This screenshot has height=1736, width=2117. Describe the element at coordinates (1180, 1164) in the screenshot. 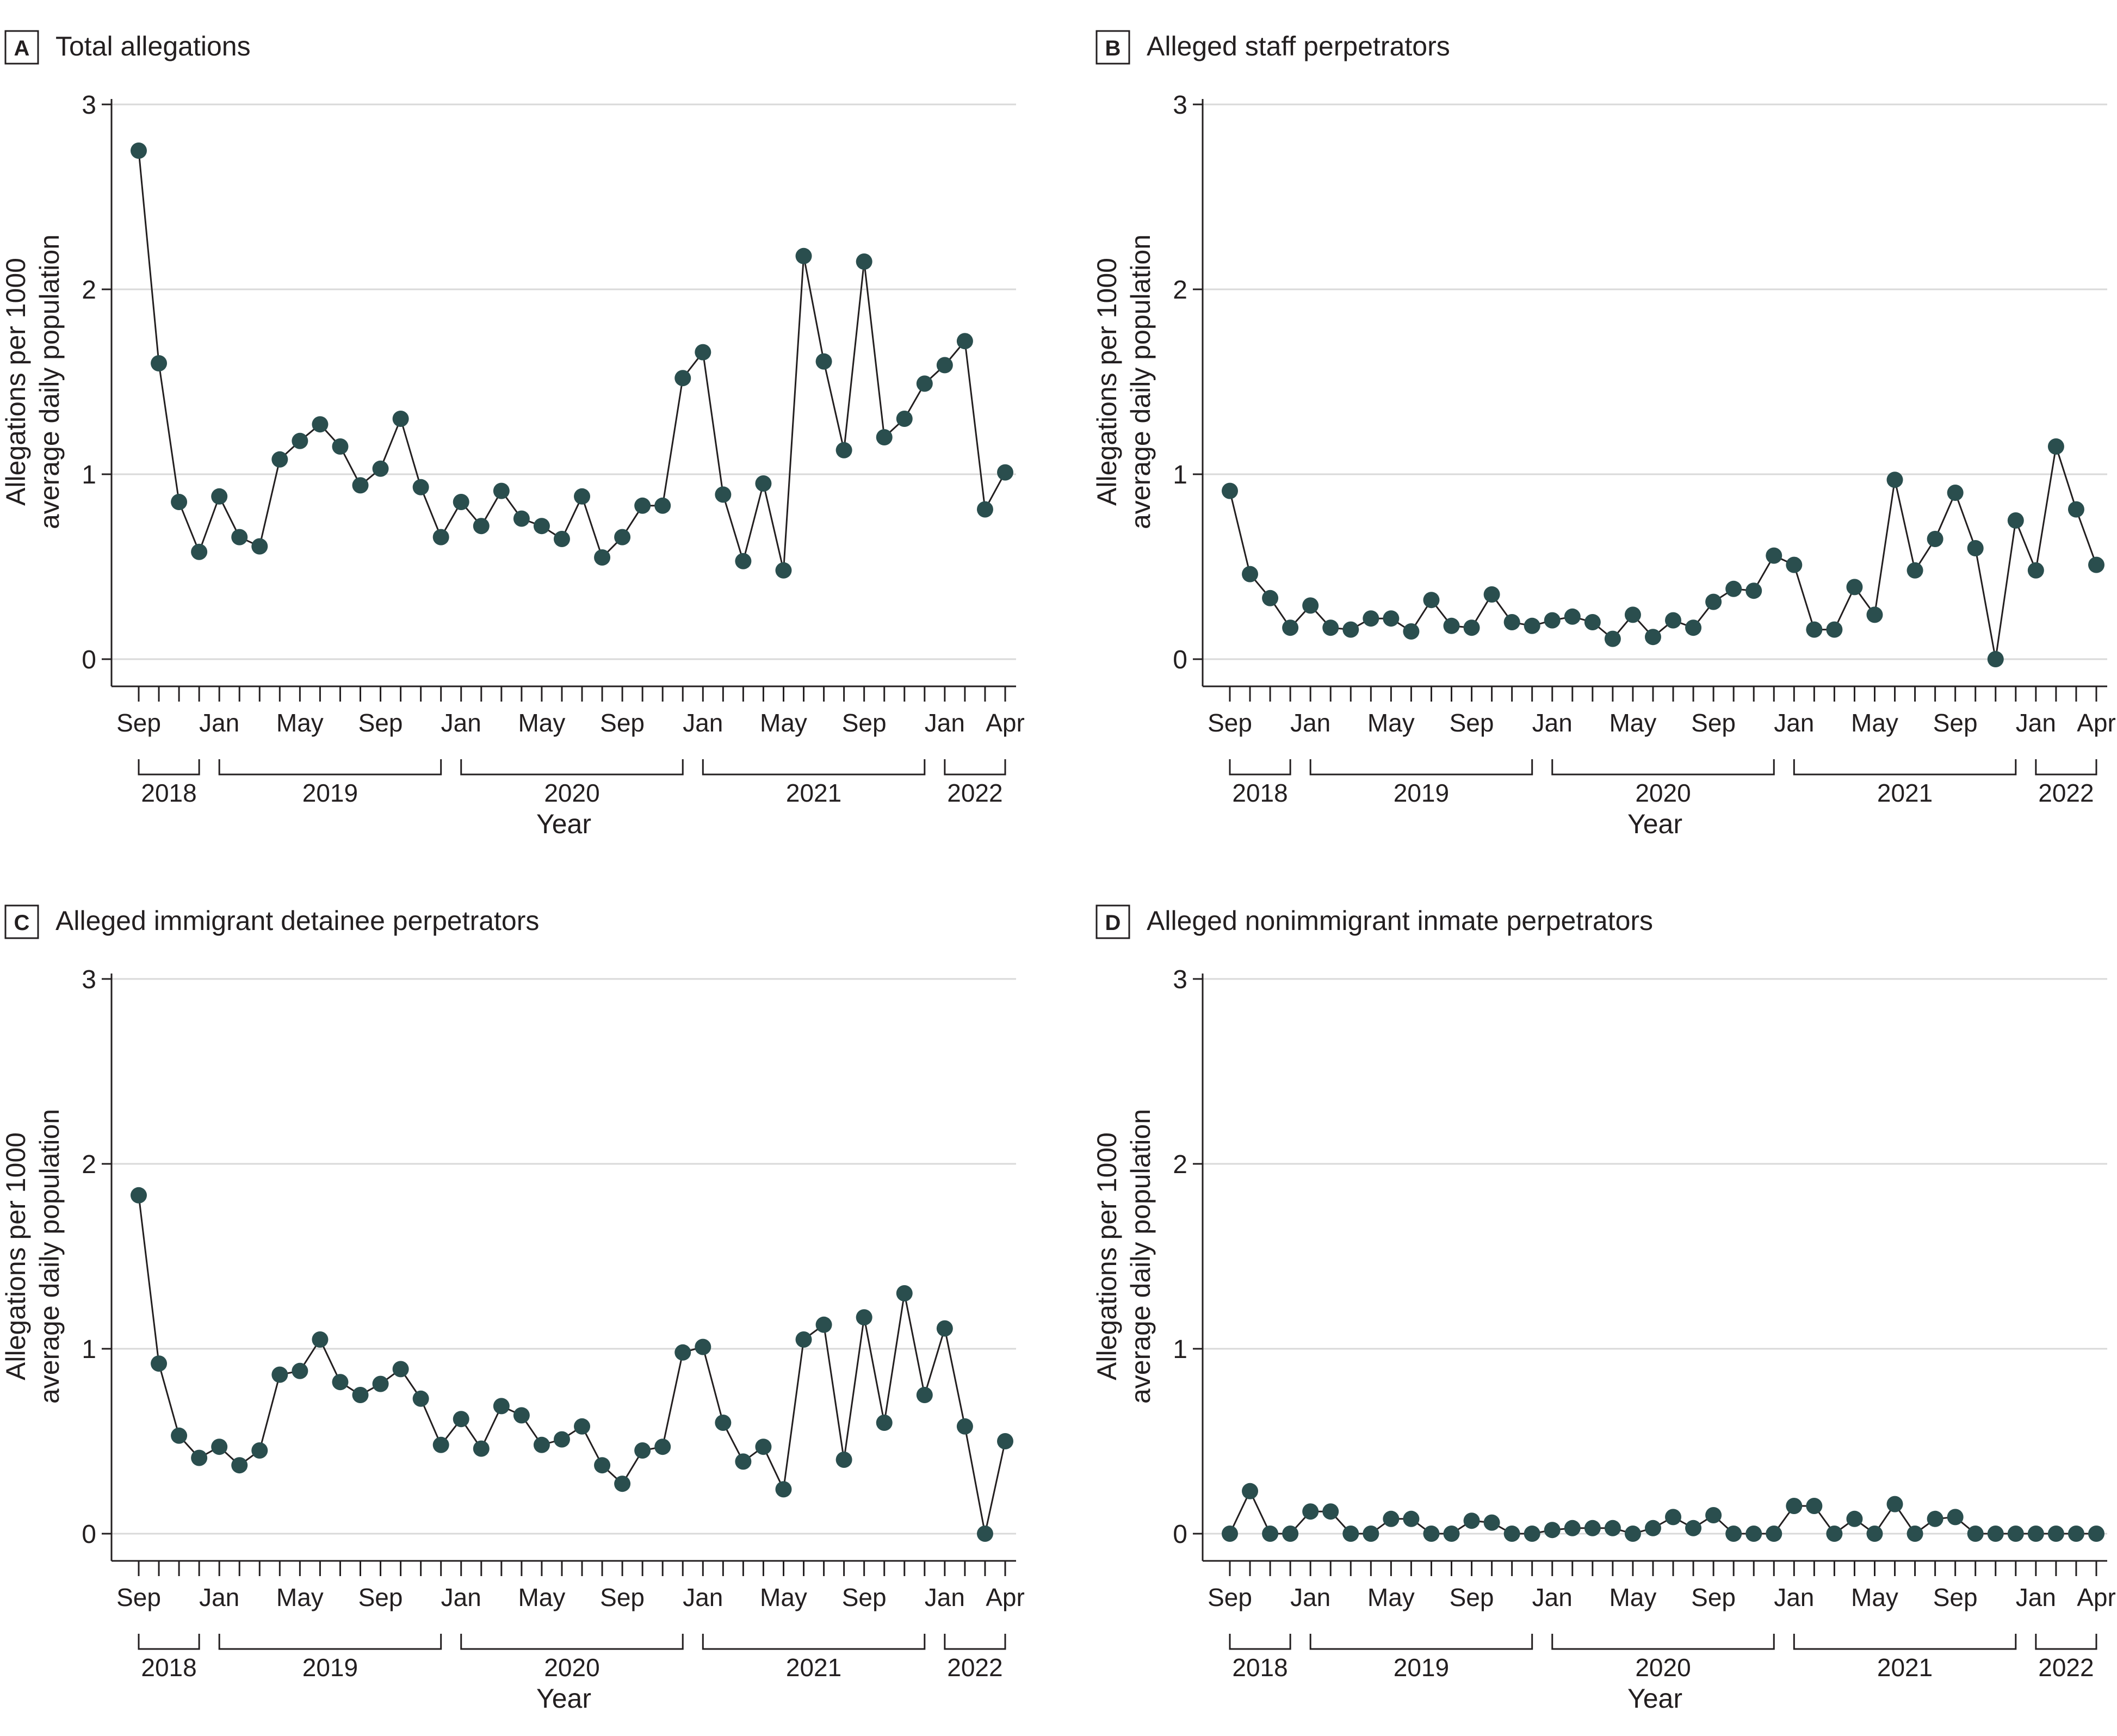

I see `y-tick-label: 2` at that location.